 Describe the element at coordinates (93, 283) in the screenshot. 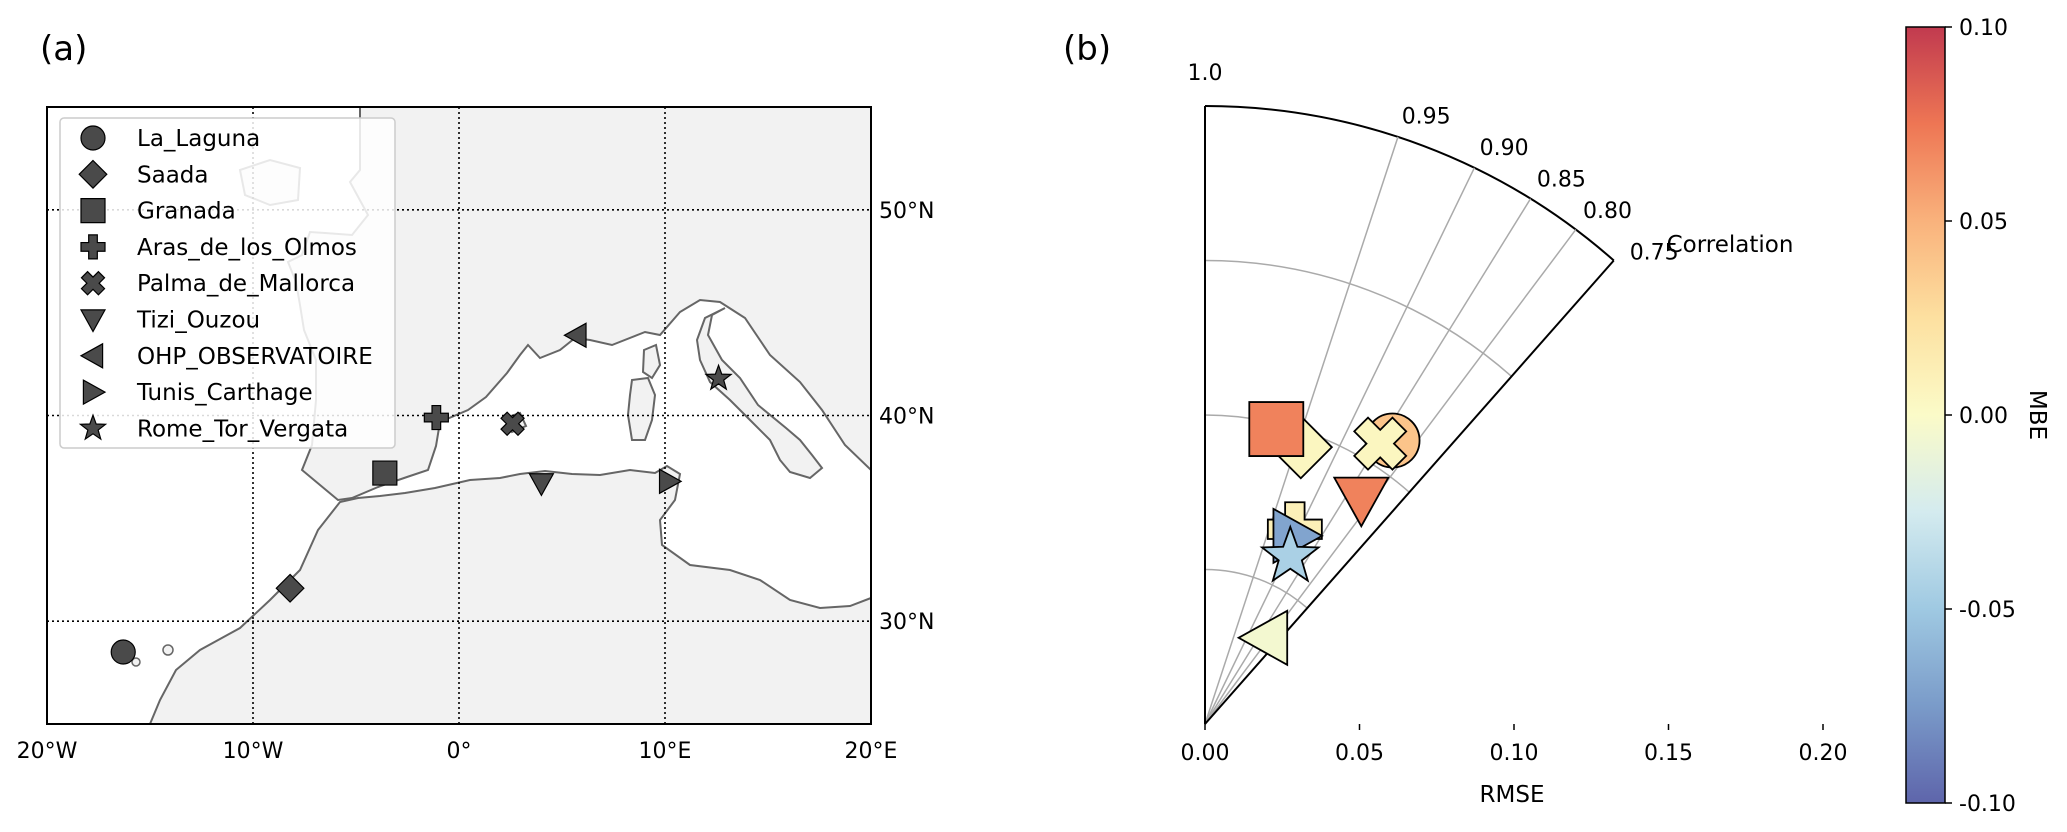

I see `legend-marker-palma-de-mallorca` at that location.